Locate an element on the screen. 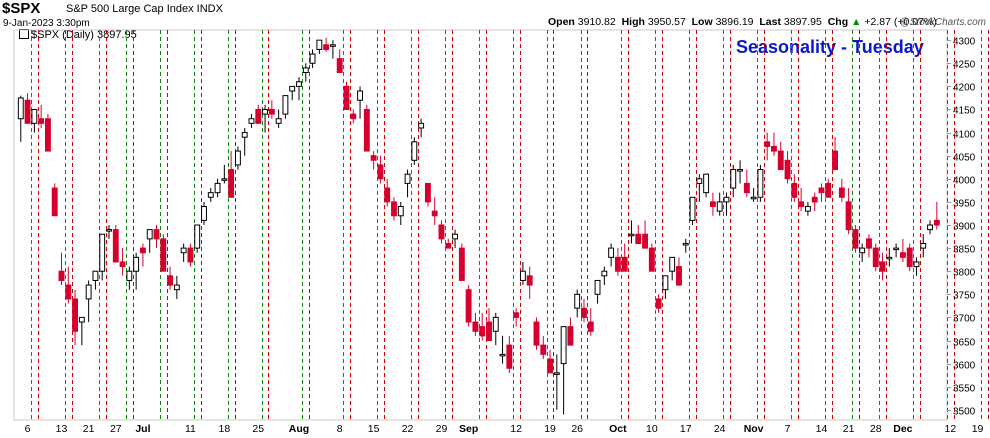 The width and height of the screenshot is (990, 438). x-tick-label: 22 is located at coordinates (408, 429).